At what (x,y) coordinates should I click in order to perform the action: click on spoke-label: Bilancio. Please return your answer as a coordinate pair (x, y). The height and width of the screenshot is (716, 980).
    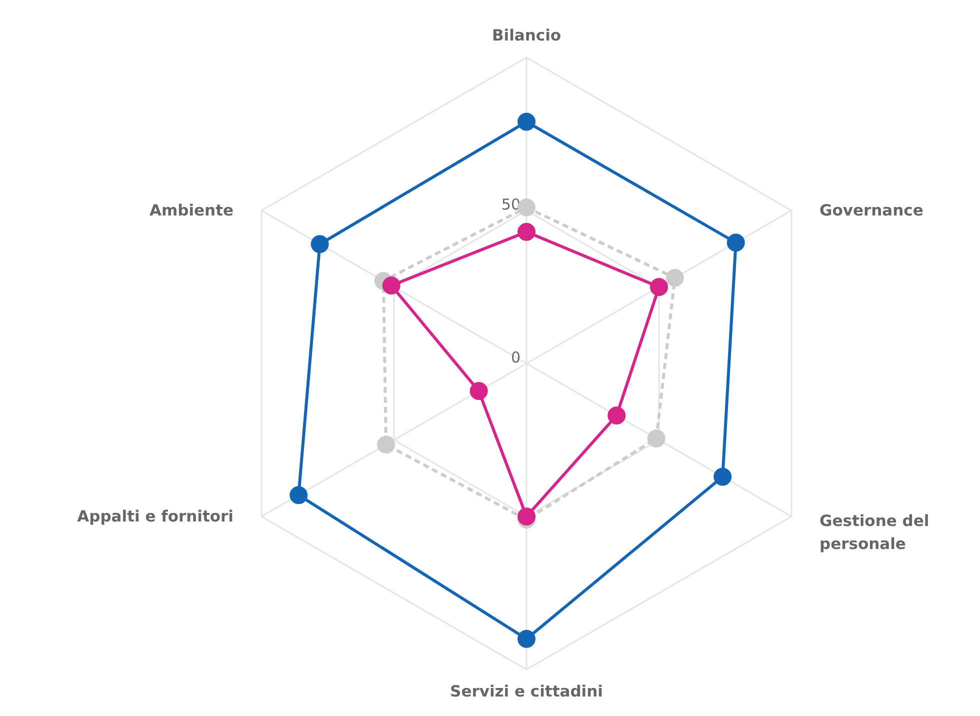
    Looking at the image, I should click on (527, 35).